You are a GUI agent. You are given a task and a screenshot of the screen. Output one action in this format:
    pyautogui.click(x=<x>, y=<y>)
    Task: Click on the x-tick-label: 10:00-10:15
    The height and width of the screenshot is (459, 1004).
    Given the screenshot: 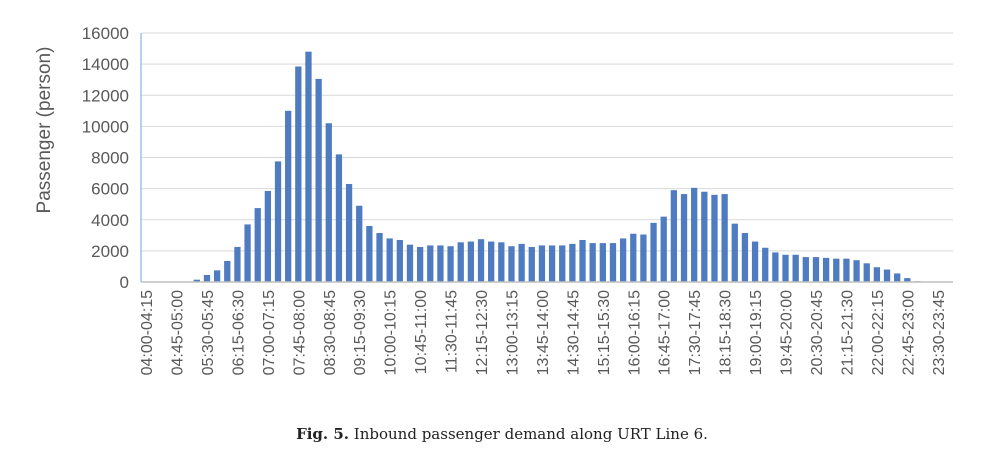 What is the action you would take?
    pyautogui.click(x=391, y=333)
    